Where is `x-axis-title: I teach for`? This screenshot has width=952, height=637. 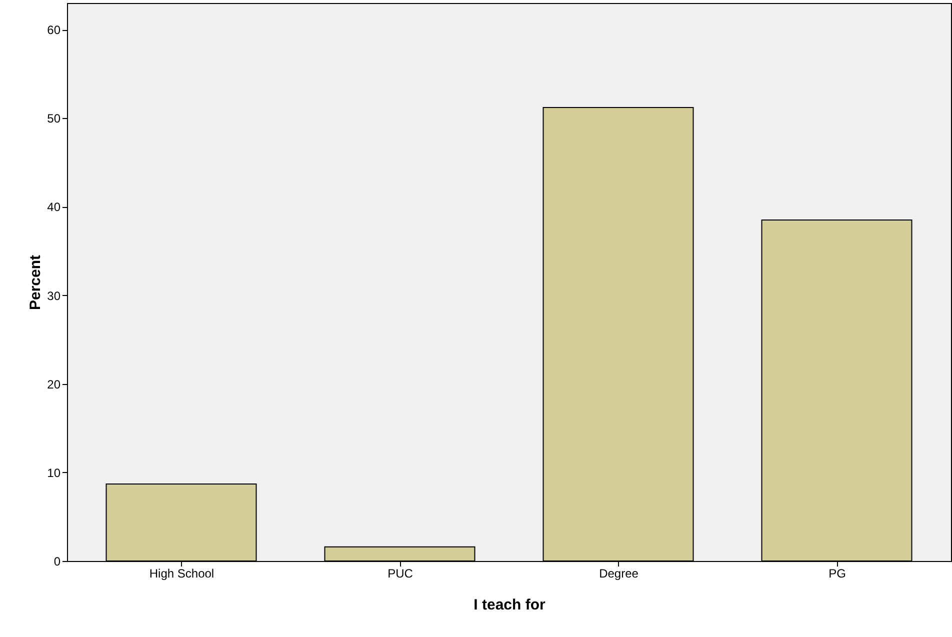 x-axis-title: I teach for is located at coordinates (510, 605).